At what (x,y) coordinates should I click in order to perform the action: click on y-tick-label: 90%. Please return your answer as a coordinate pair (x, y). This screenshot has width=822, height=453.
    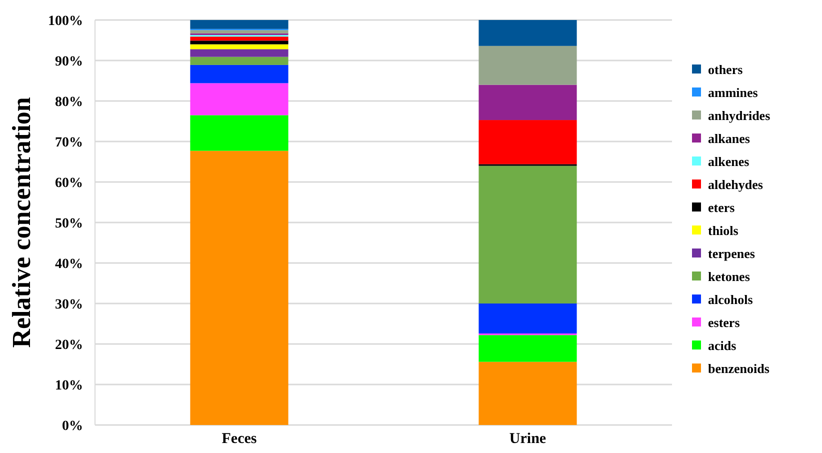
    Looking at the image, I should click on (69, 62).